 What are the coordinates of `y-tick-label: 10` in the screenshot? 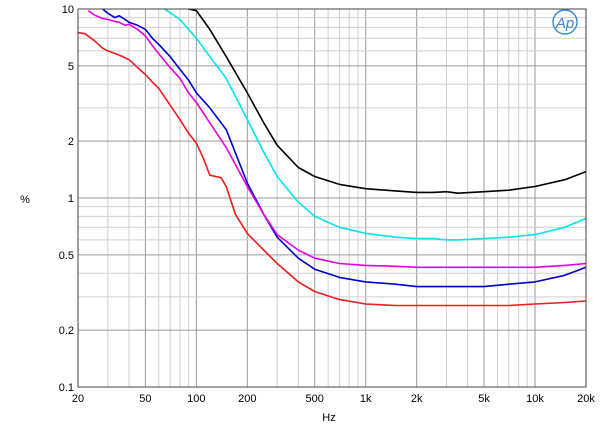 It's located at (68, 10).